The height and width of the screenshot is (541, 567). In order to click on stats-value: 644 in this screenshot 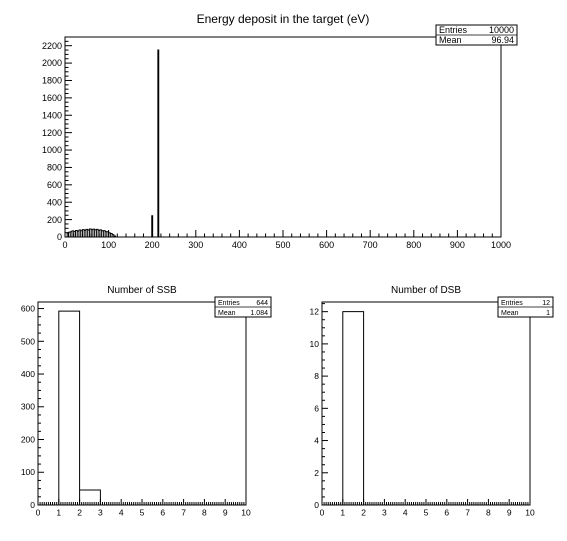, I will do `click(262, 303)`.